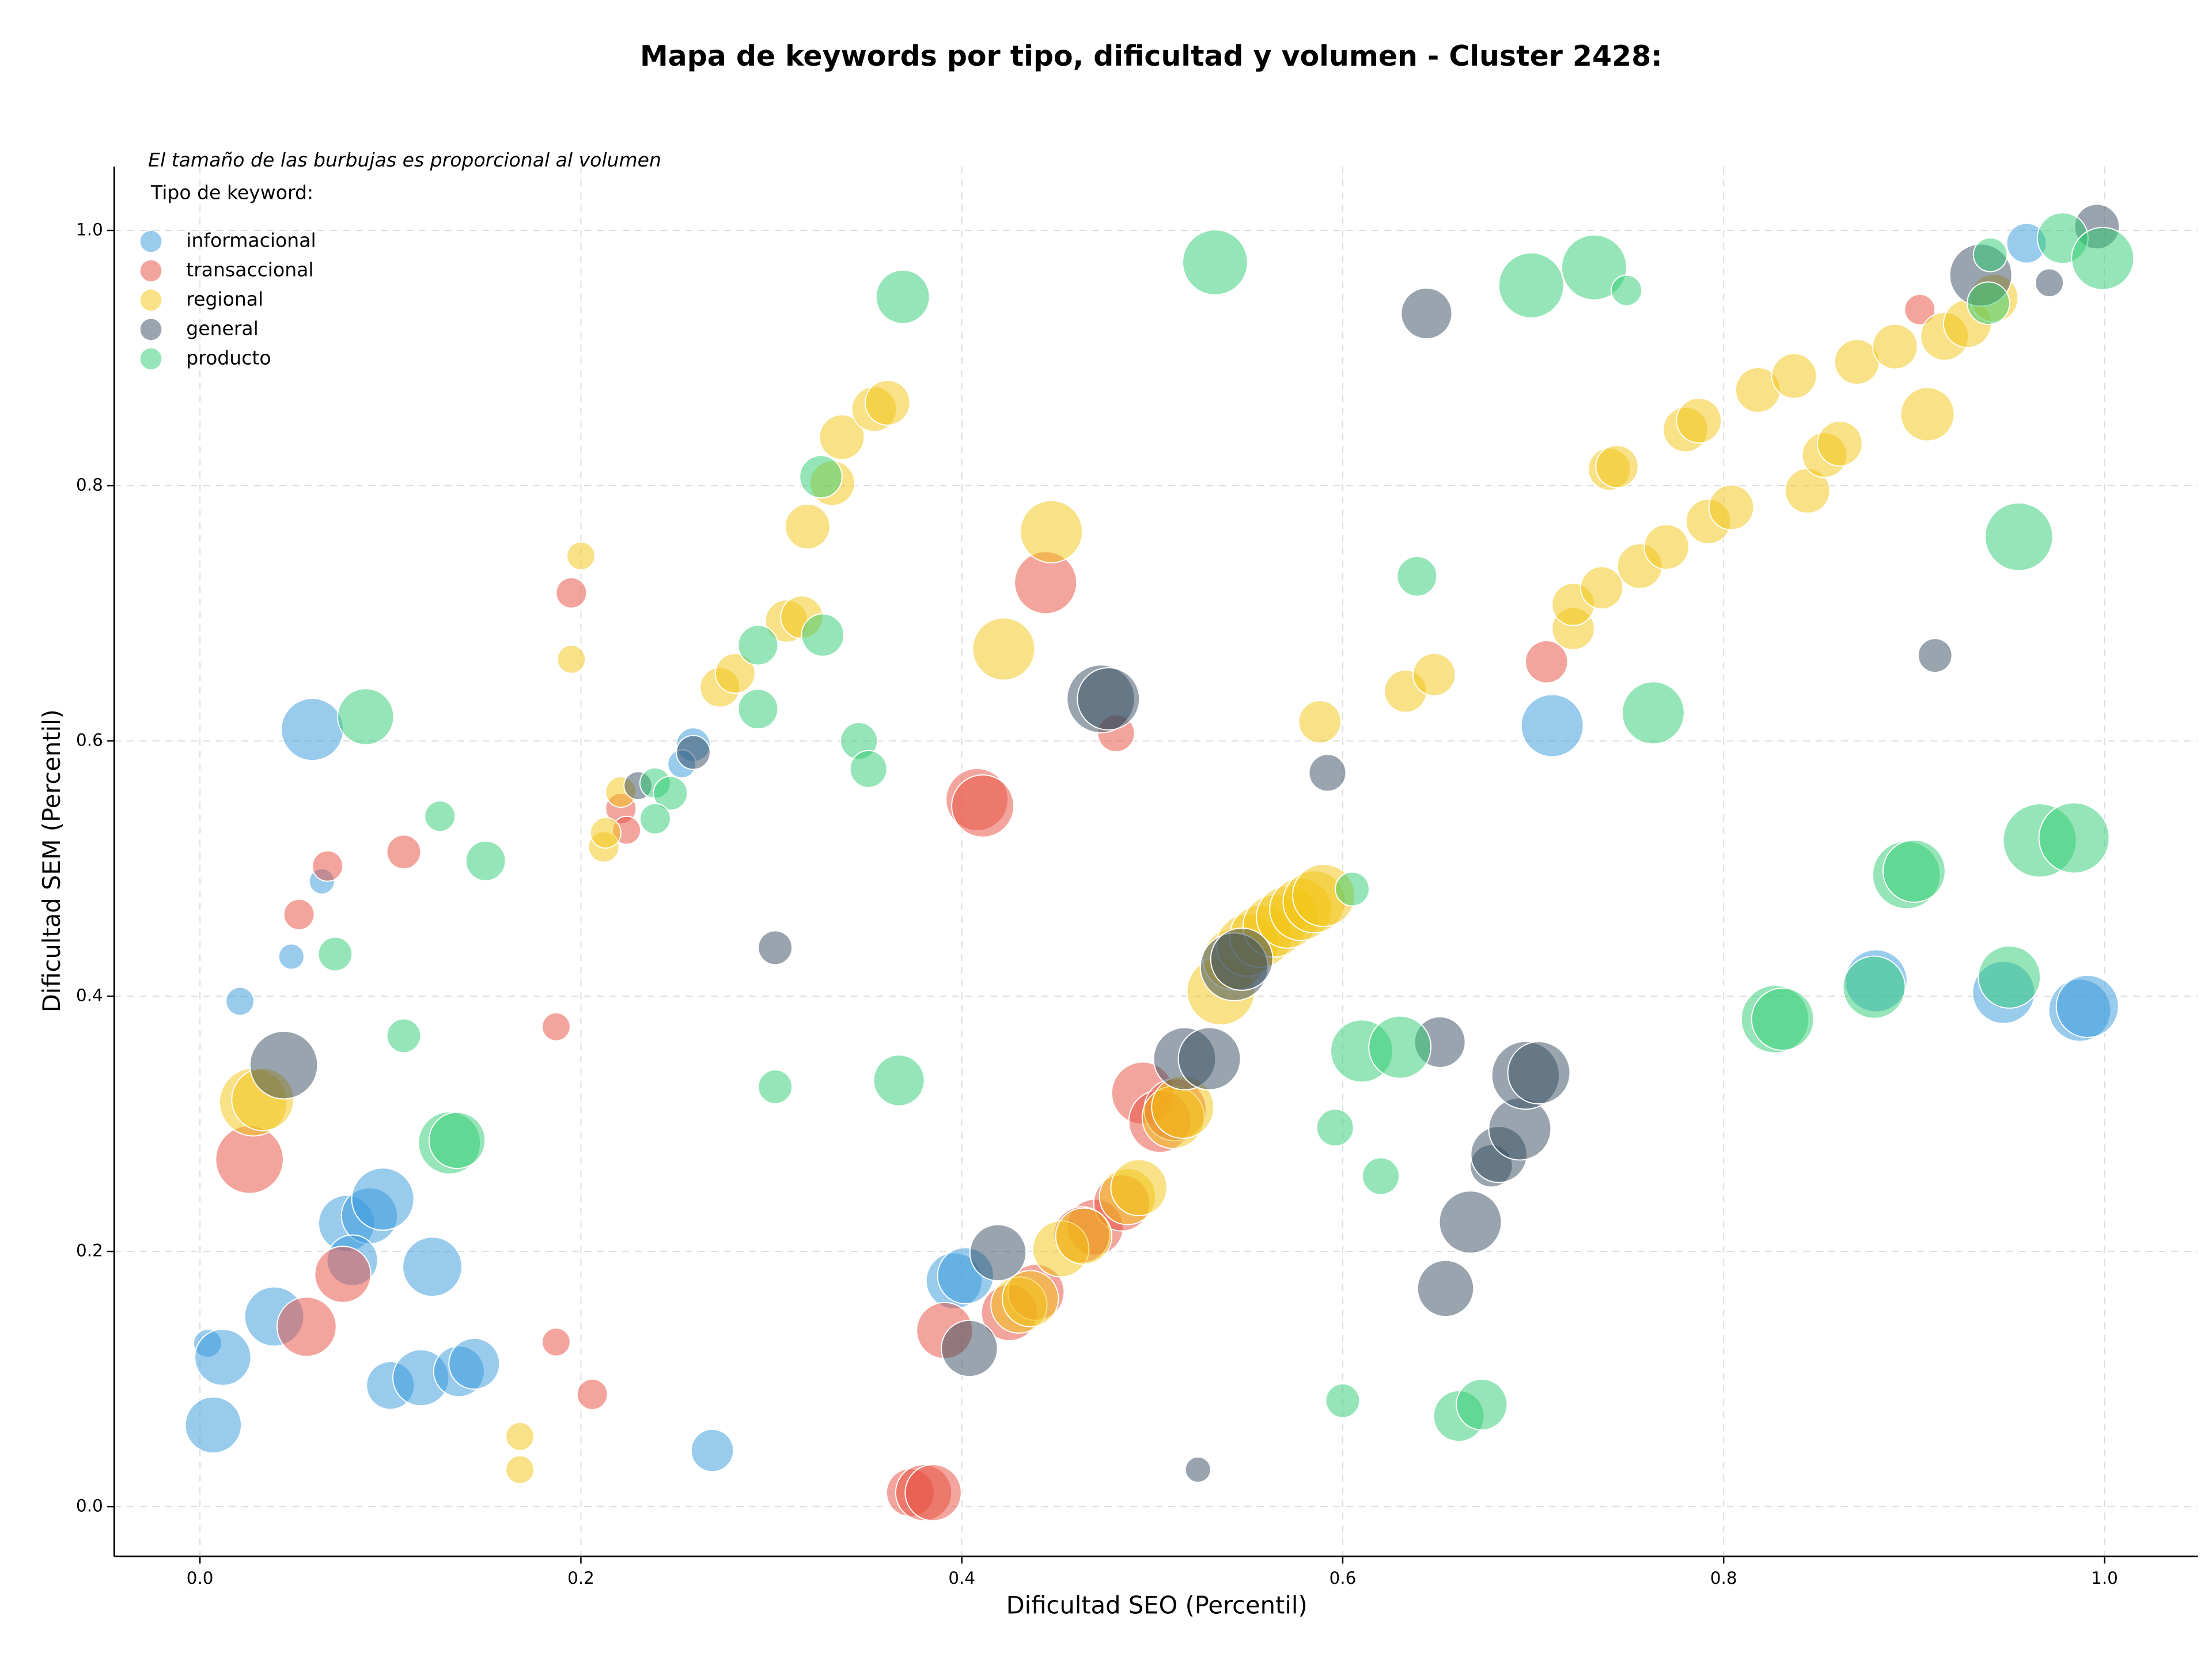 This screenshot has height=1661, width=2212. I want to click on x-axis-label: Dificultad SEO (Percentil), so click(1157, 1605).